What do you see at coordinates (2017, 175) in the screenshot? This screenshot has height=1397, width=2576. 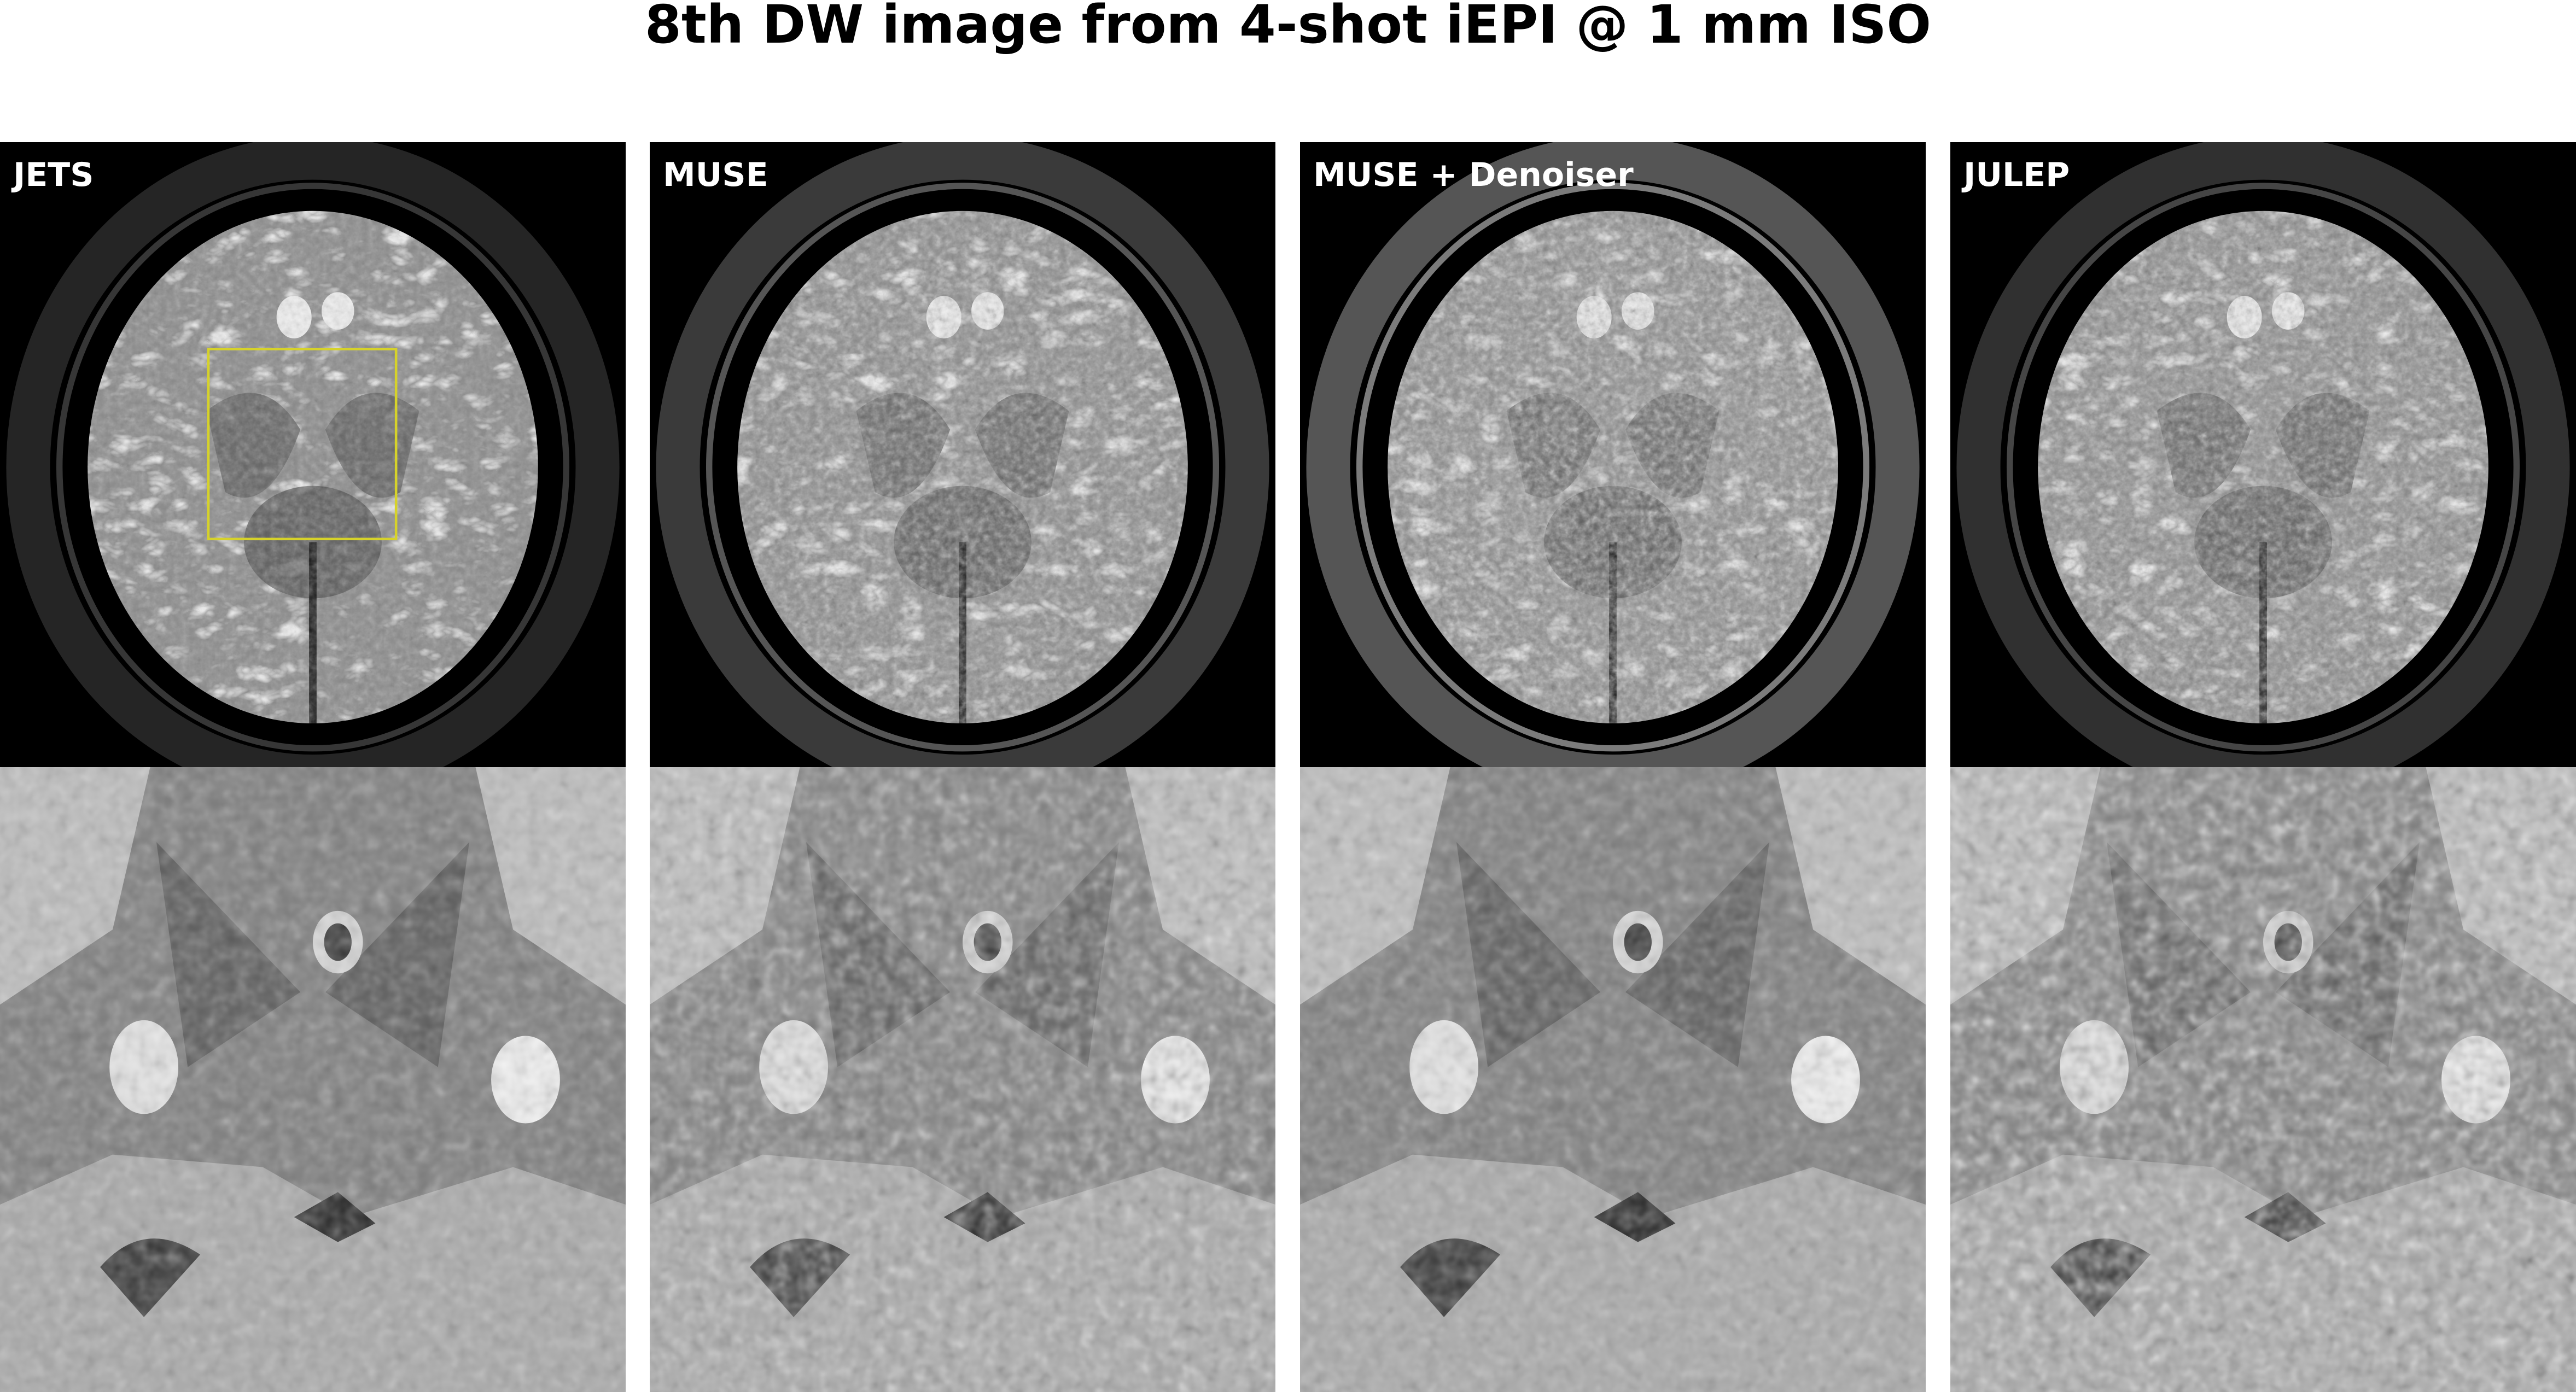 I see `panel-label-julep: JULEP` at bounding box center [2017, 175].